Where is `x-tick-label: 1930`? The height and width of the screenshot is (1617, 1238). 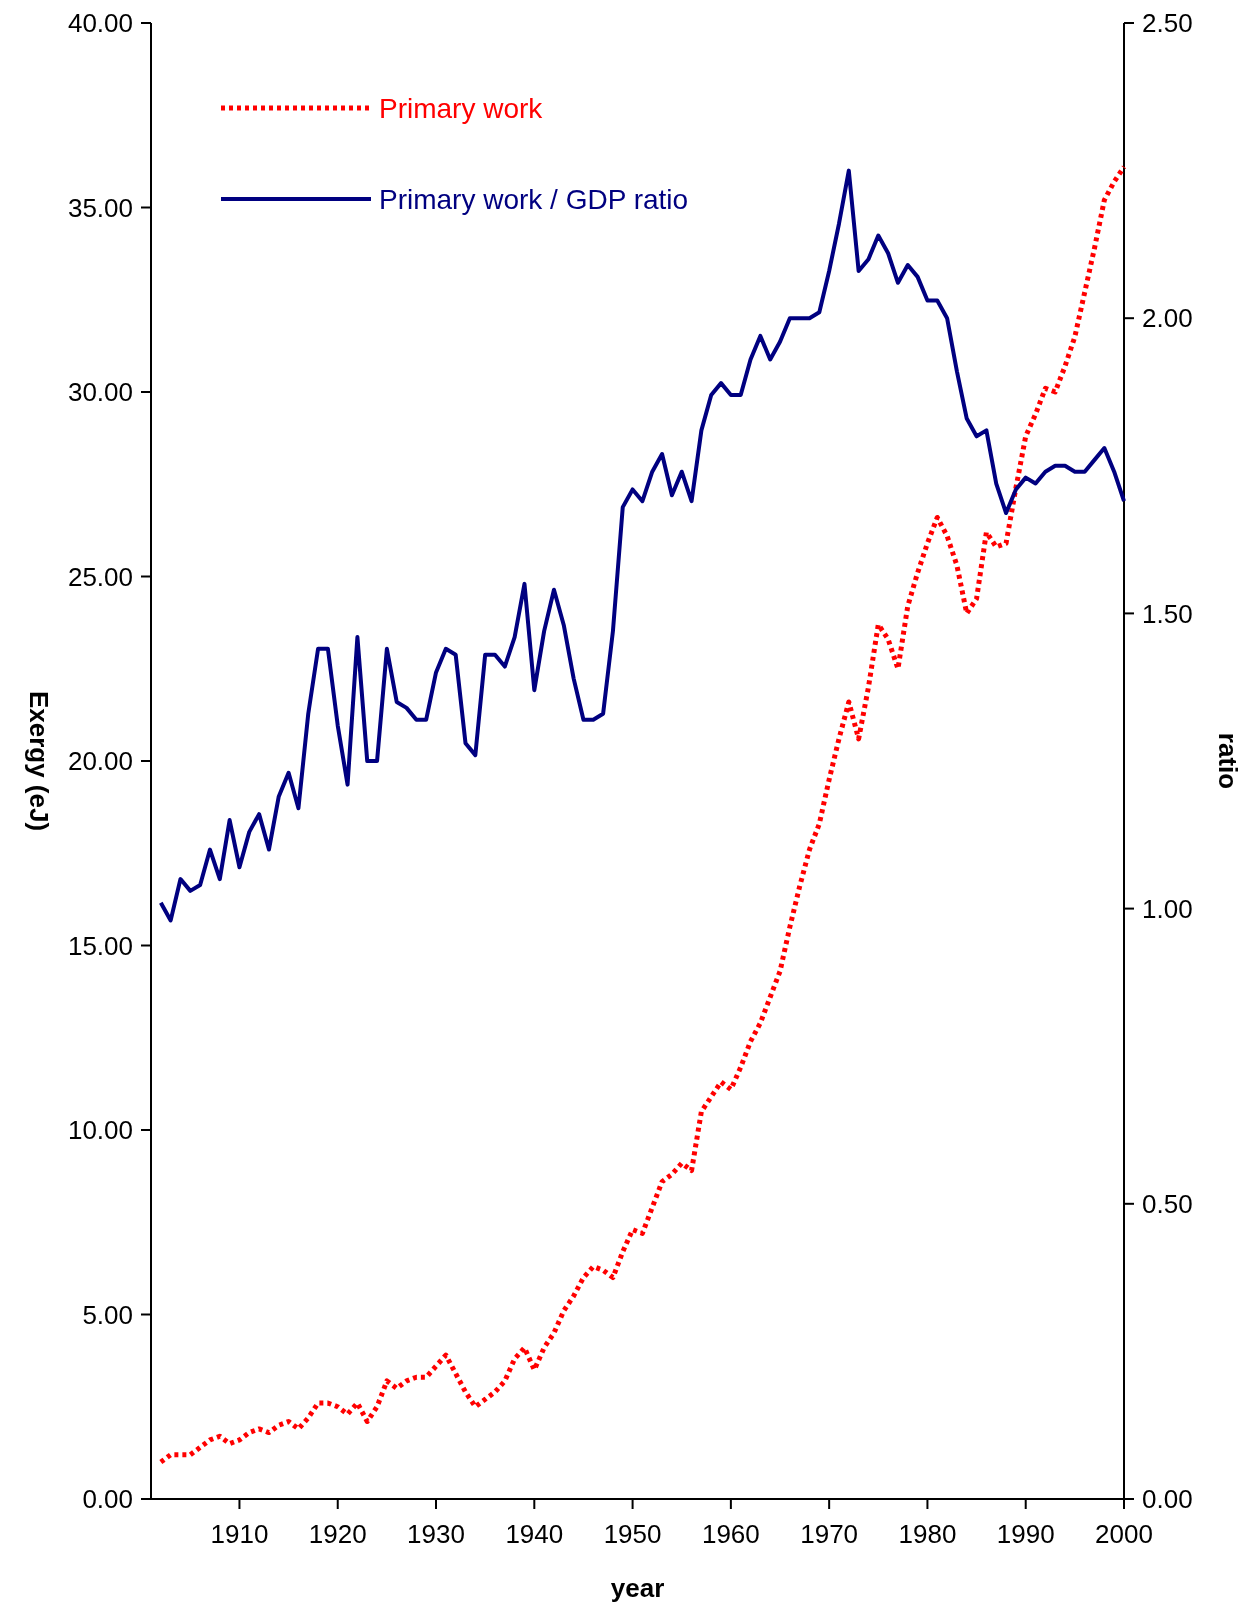 x-tick-label: 1930 is located at coordinates (436, 1534).